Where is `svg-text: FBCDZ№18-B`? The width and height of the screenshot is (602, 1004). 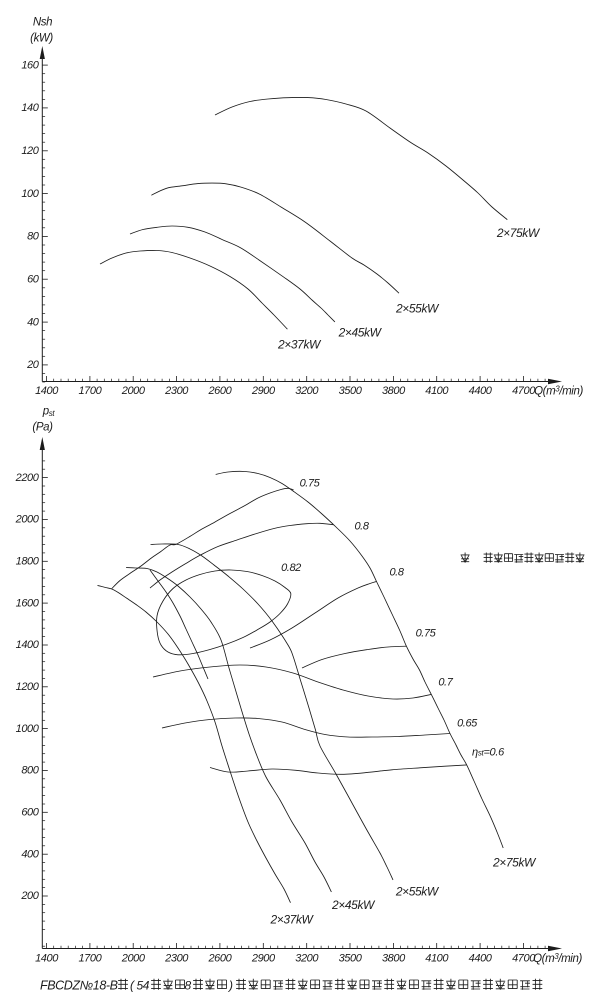
svg-text: FBCDZ№18-B is located at coordinates (79, 986).